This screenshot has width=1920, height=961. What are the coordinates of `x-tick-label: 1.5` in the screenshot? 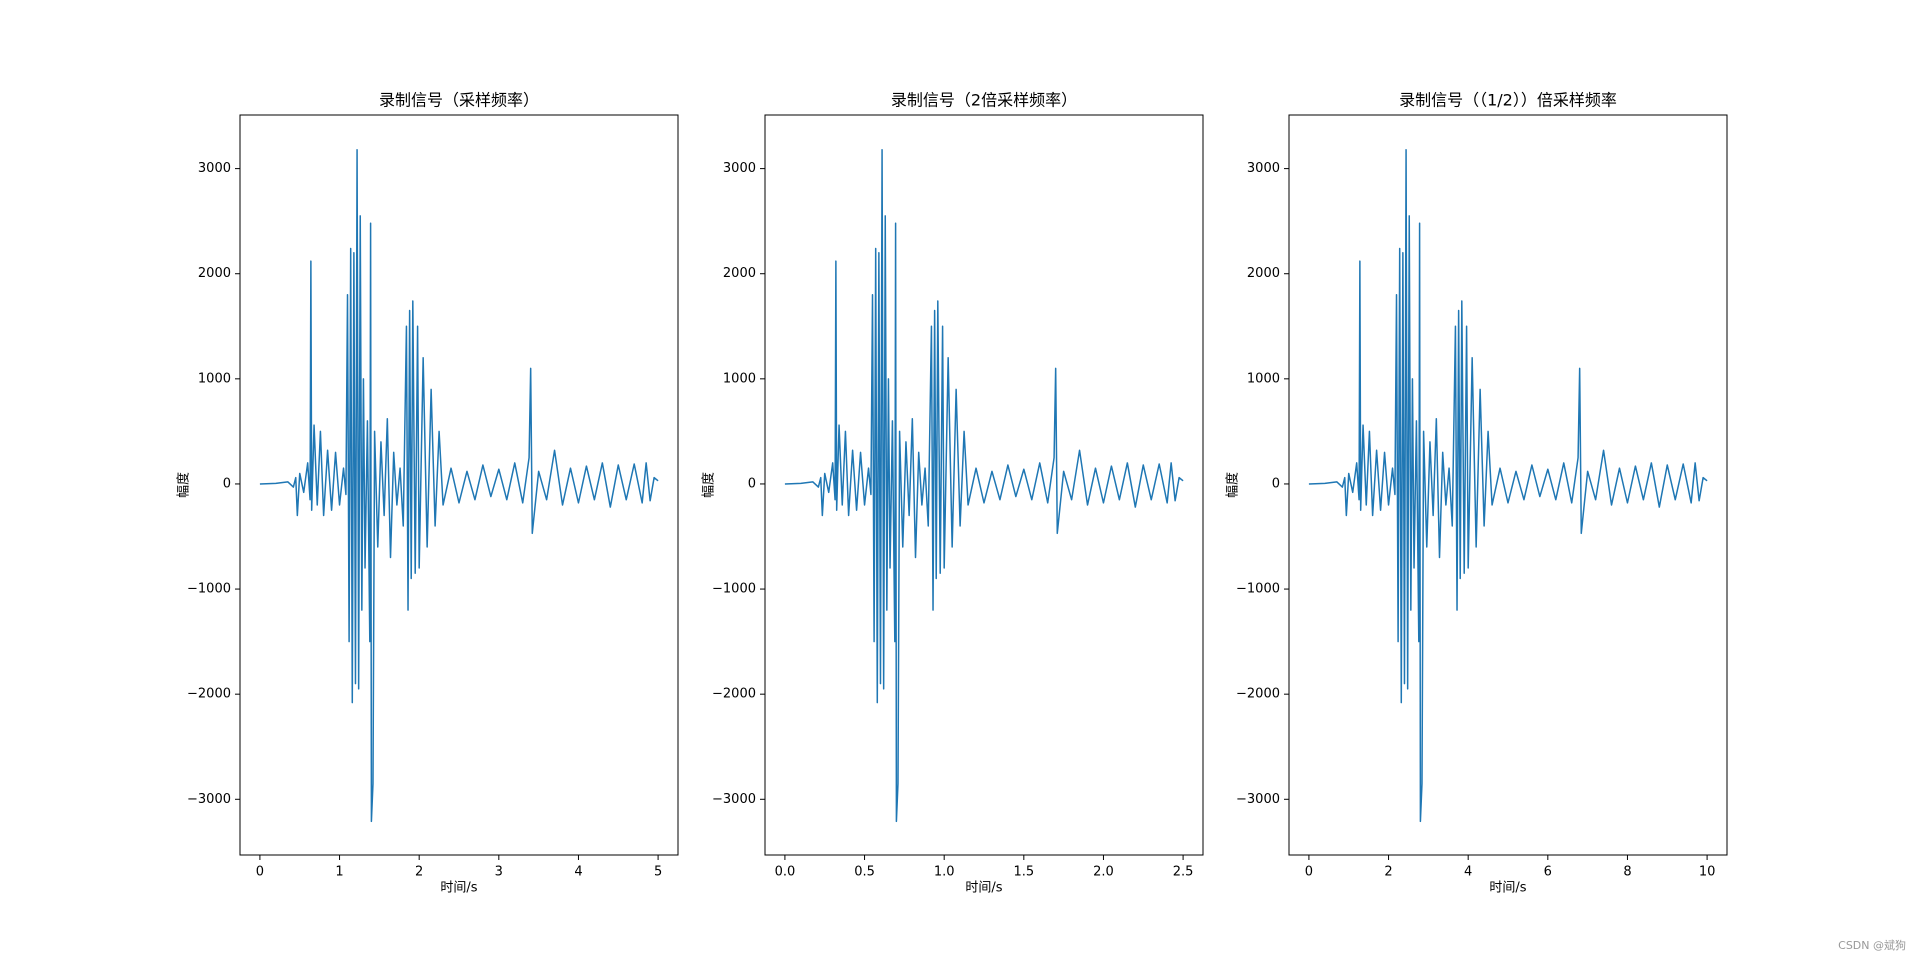 It's located at (1023, 872).